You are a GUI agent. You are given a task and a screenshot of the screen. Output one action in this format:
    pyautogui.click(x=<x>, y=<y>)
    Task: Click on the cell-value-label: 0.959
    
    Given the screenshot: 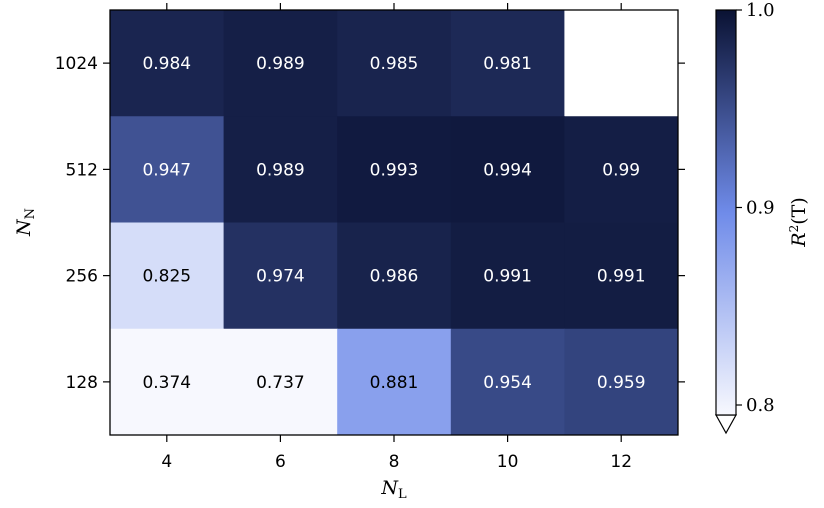 What is the action you would take?
    pyautogui.click(x=621, y=383)
    